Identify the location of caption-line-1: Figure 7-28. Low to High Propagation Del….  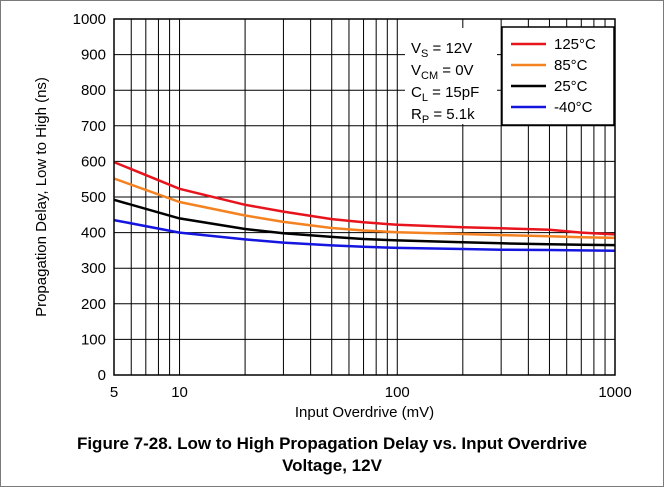
(332, 443).